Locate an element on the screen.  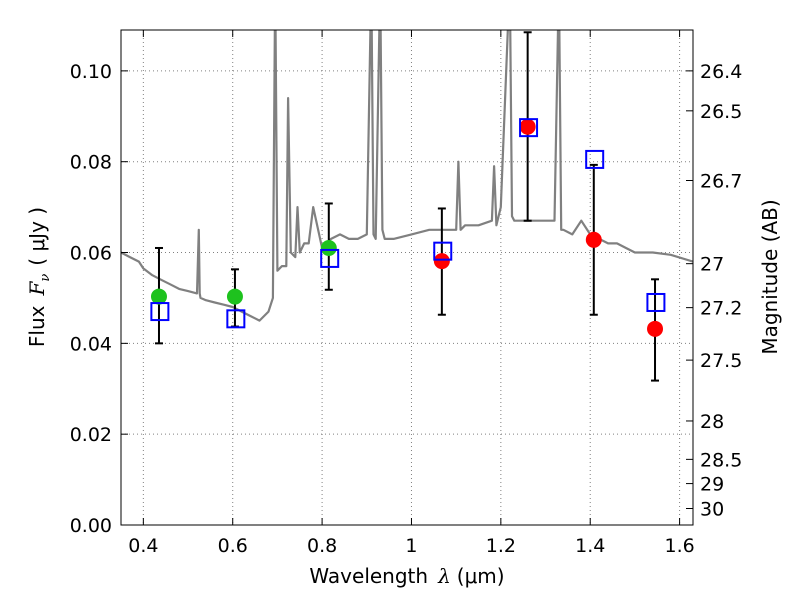
x-tick-label: 1 is located at coordinates (411, 546).